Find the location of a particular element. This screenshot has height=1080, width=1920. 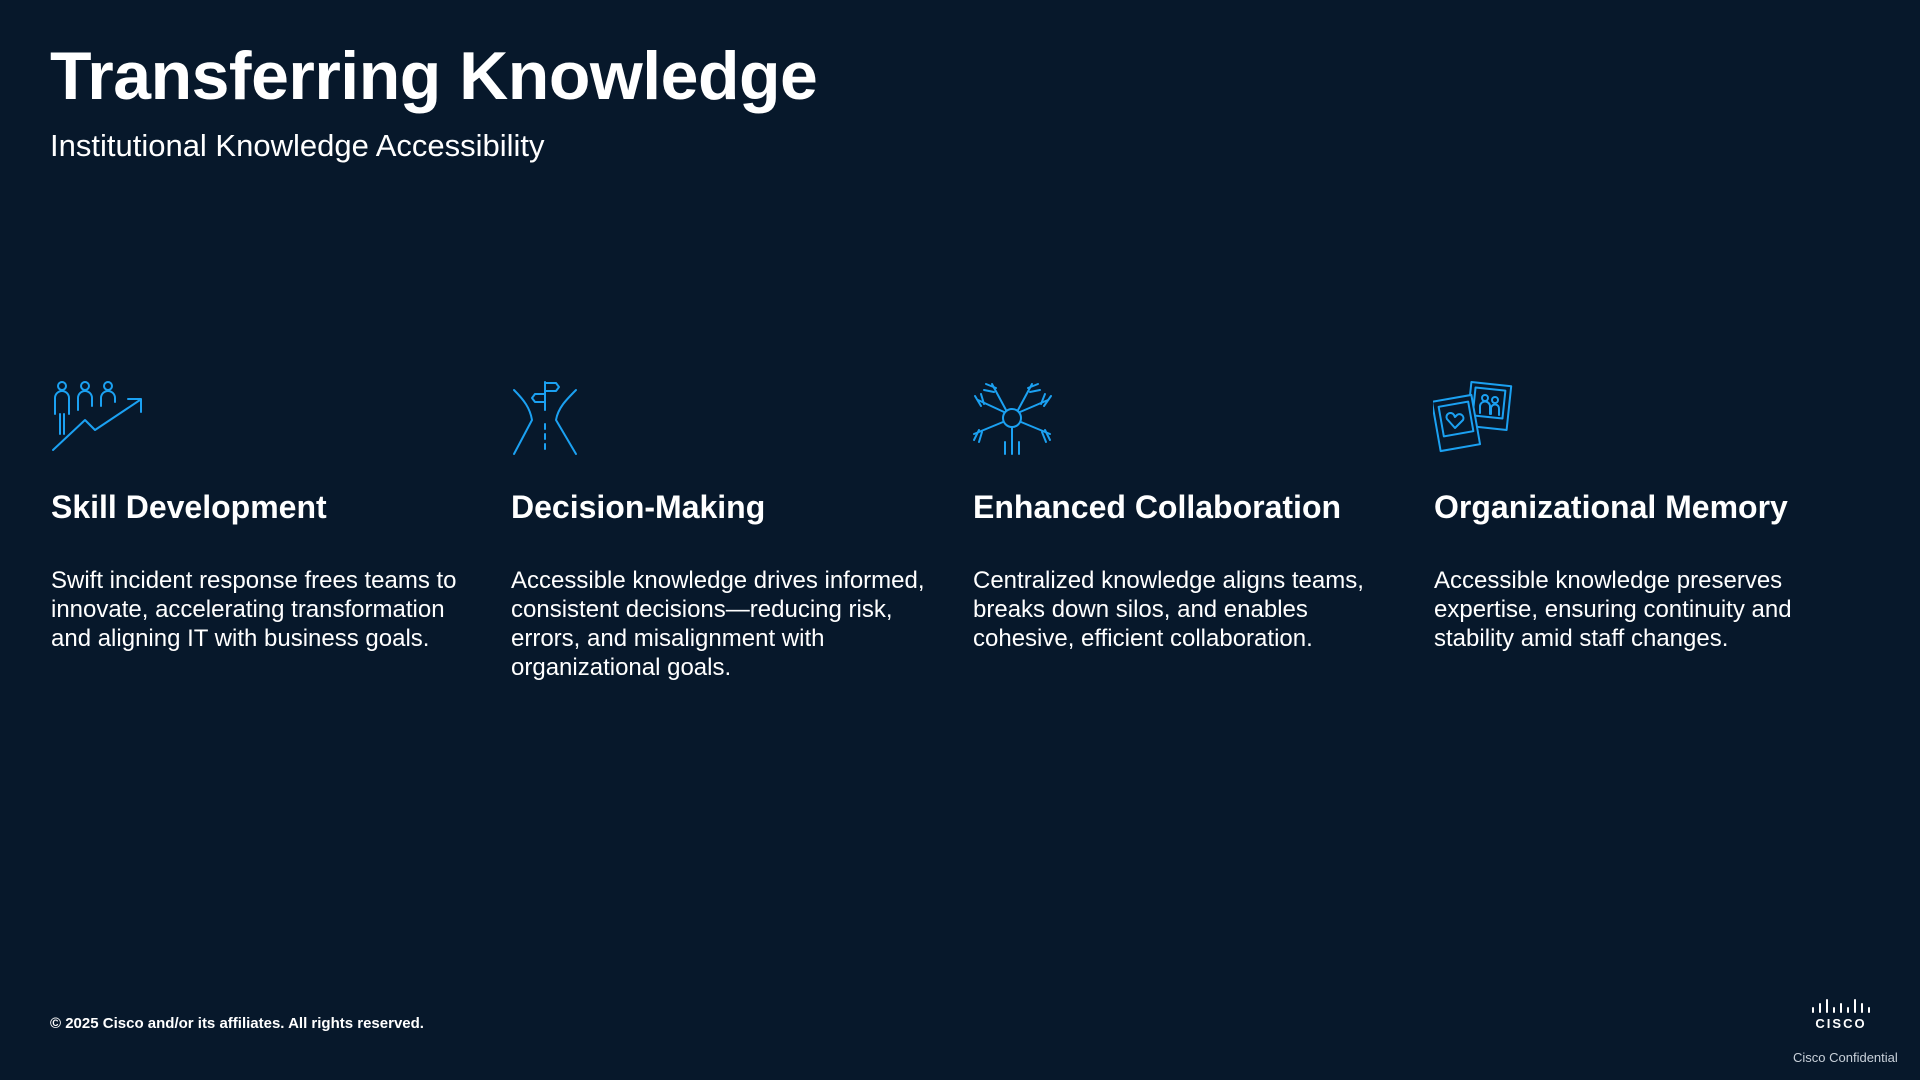

photo-memories-icon is located at coordinates (1481, 418).